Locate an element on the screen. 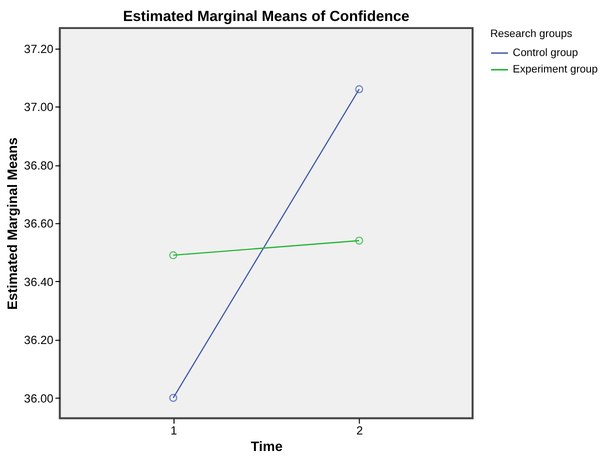  legend-label: Control group is located at coordinates (545, 52).